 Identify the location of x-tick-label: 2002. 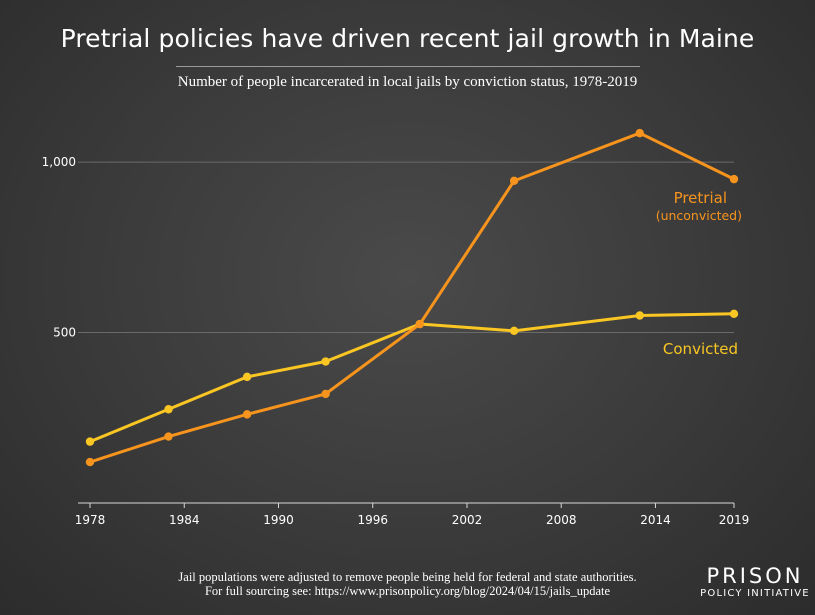
(467, 520).